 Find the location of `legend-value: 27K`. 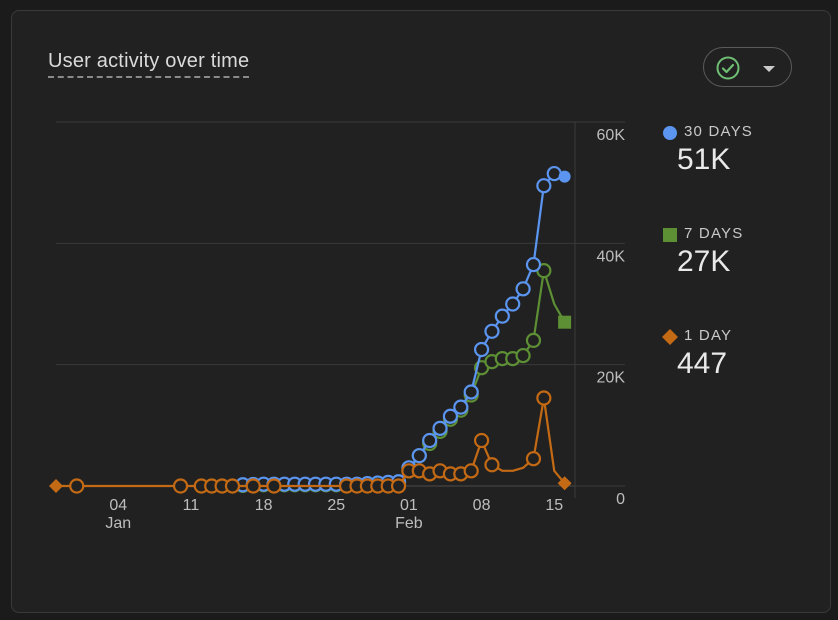

legend-value: 27K is located at coordinates (704, 261).